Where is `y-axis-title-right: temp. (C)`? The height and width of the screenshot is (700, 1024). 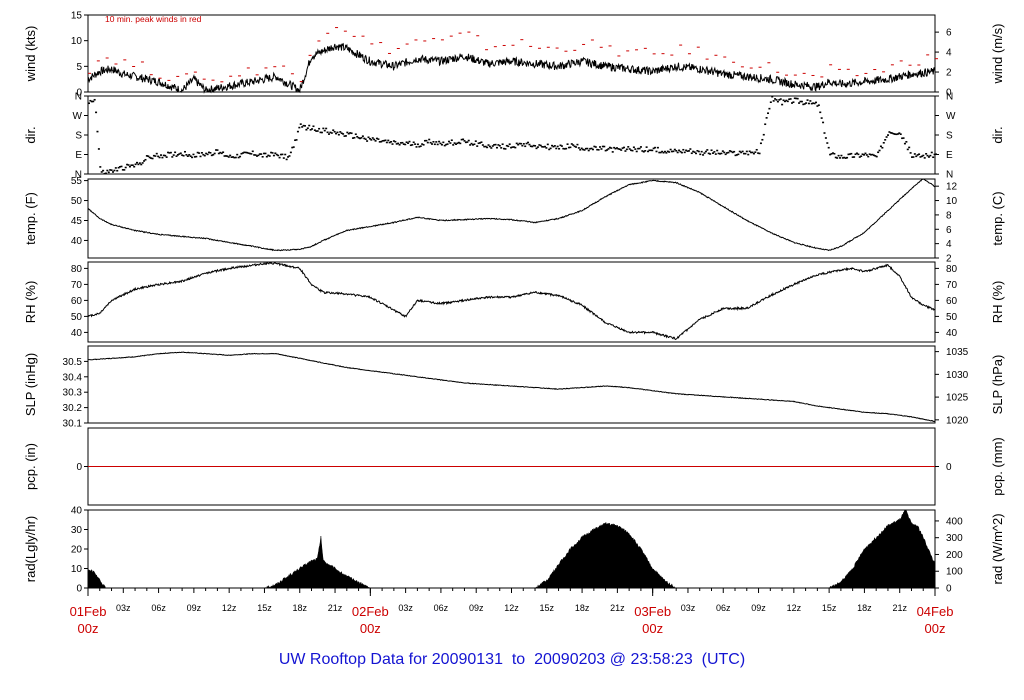 y-axis-title-right: temp. (C) is located at coordinates (997, 218).